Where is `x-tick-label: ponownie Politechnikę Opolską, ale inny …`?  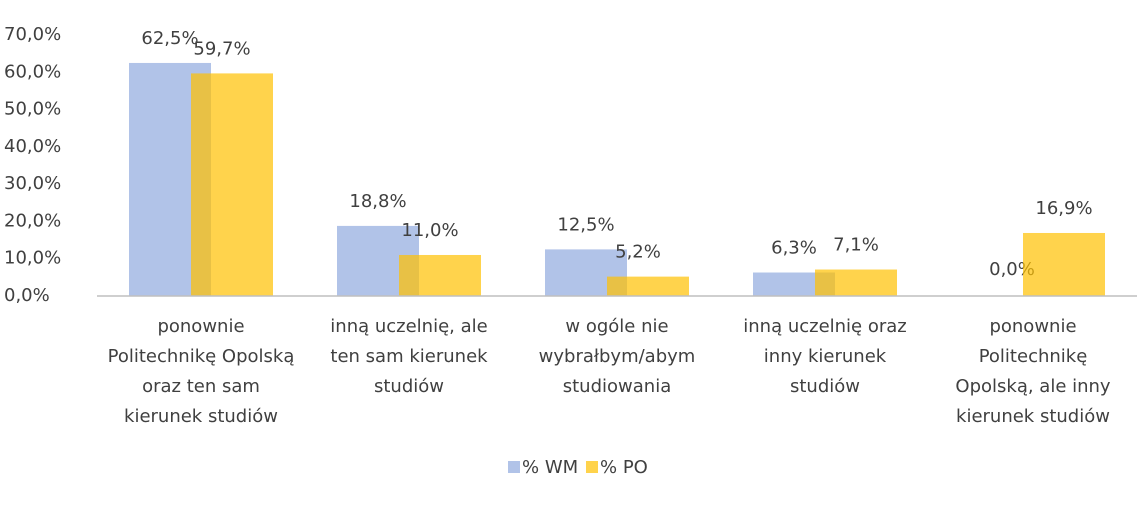
x-tick-label: ponownie Politechnikę Opolską, ale inny … is located at coordinates (1033, 371).